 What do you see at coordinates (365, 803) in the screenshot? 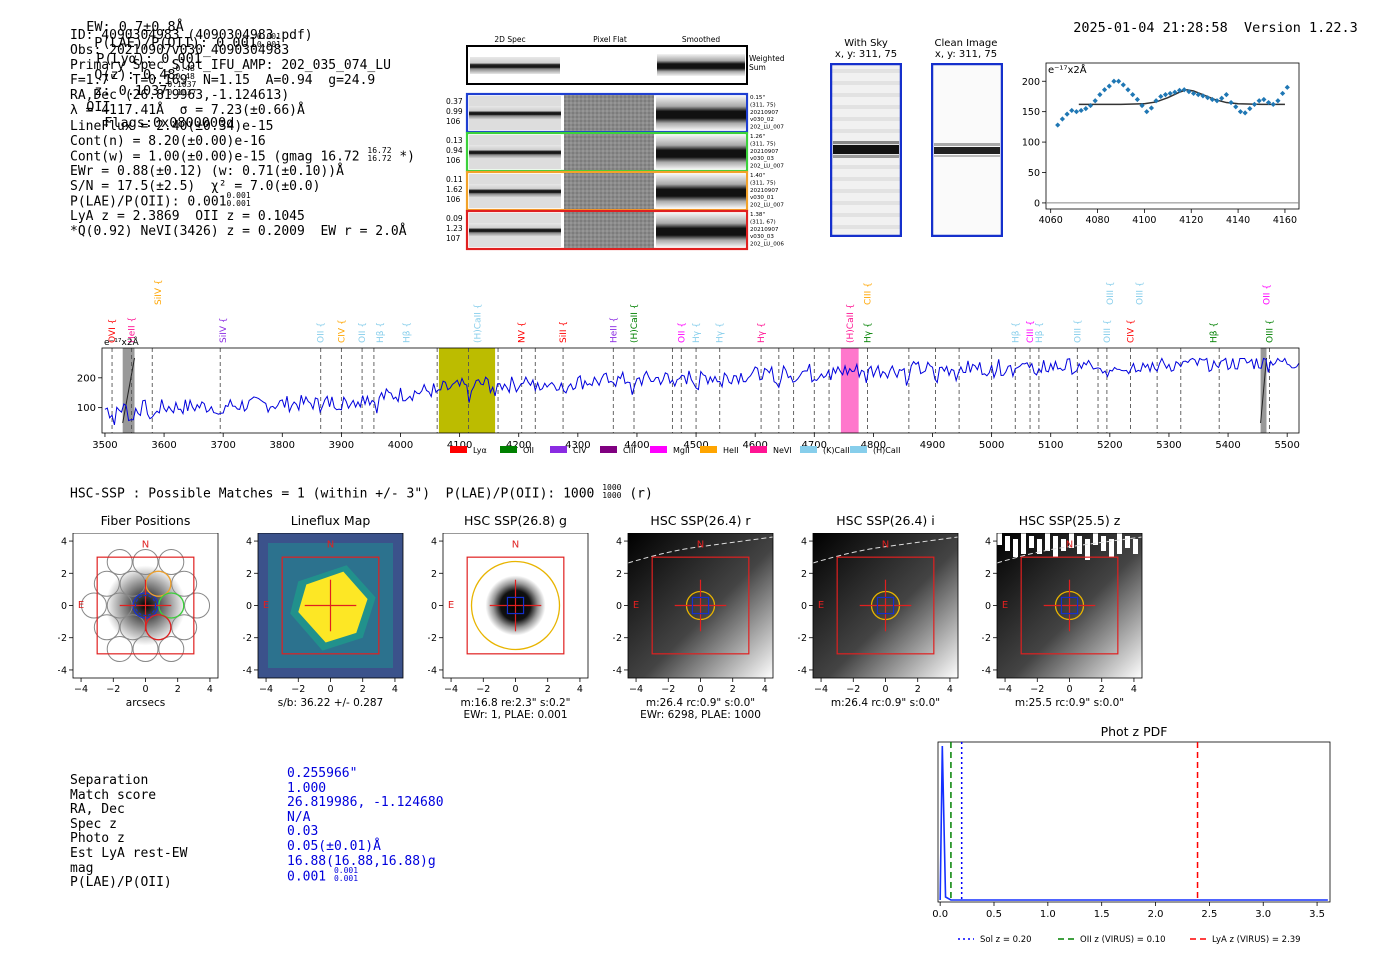
I see `match-value-ra-dec: 26.819986, -1.124680` at bounding box center [365, 803].